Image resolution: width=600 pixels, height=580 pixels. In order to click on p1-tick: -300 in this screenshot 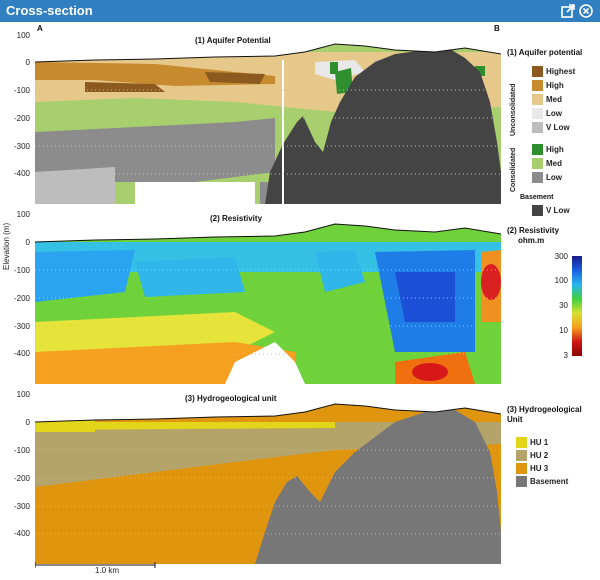, I will do `click(21, 146)`.